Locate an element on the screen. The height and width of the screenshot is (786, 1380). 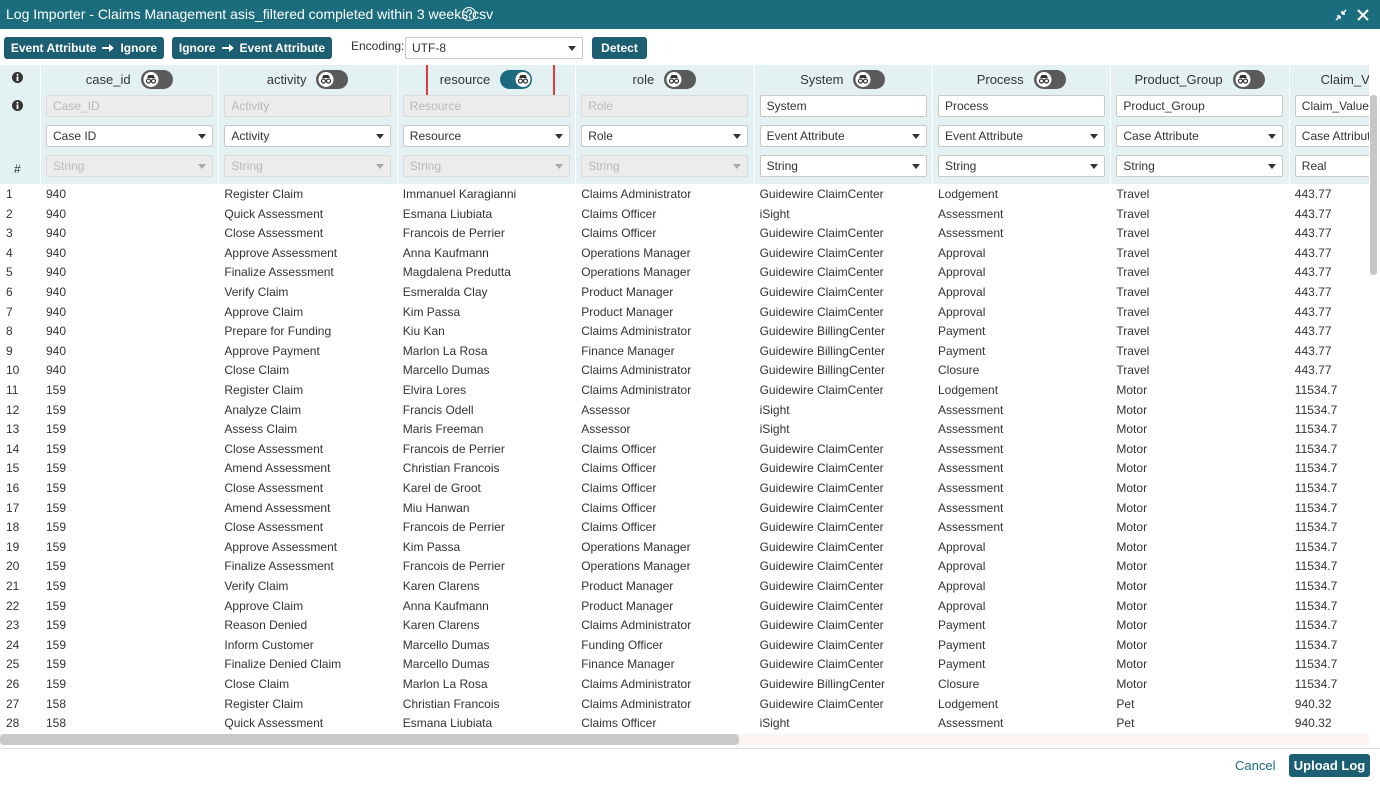
cell: Guidewire ClaimCenter is located at coordinates (821, 468).